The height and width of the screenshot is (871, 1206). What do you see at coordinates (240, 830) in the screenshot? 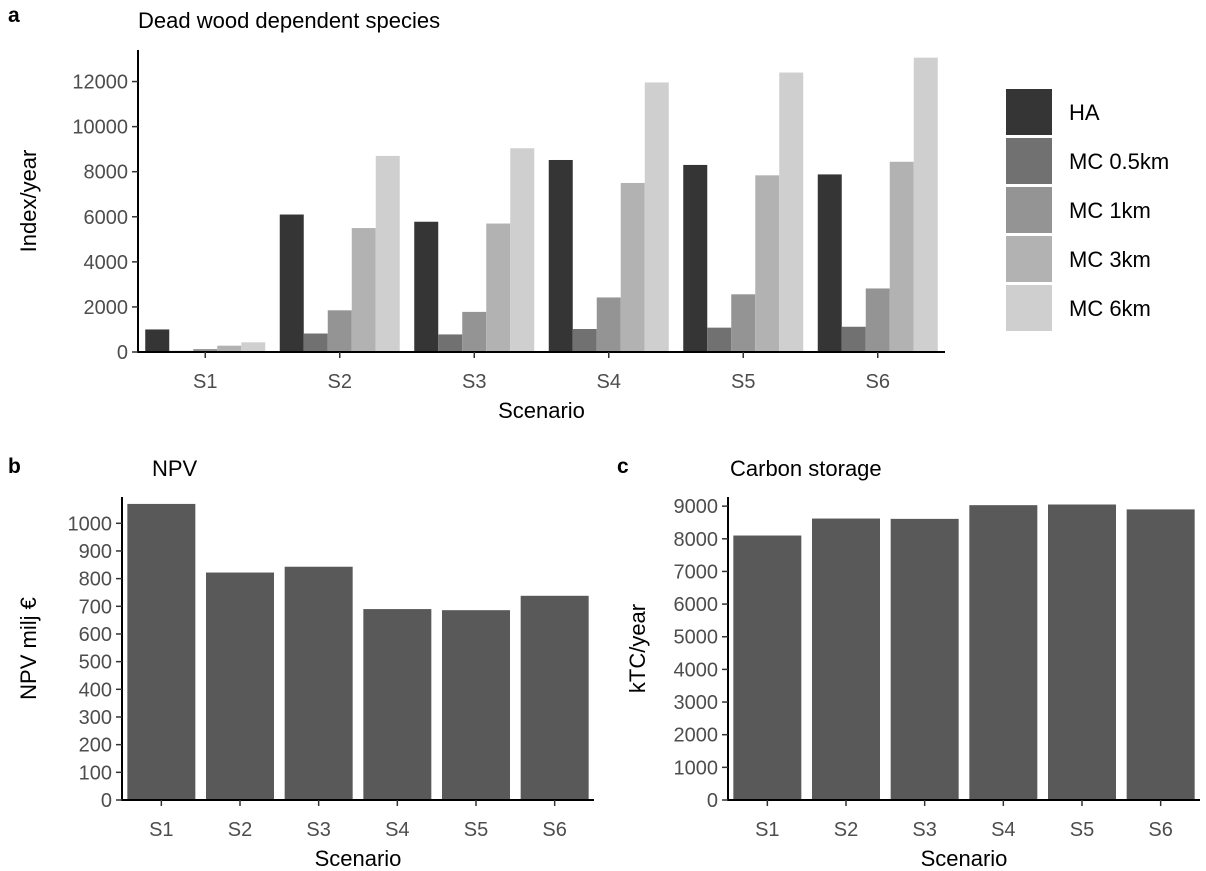
I see `panel-b-x-tick-label: S2` at bounding box center [240, 830].